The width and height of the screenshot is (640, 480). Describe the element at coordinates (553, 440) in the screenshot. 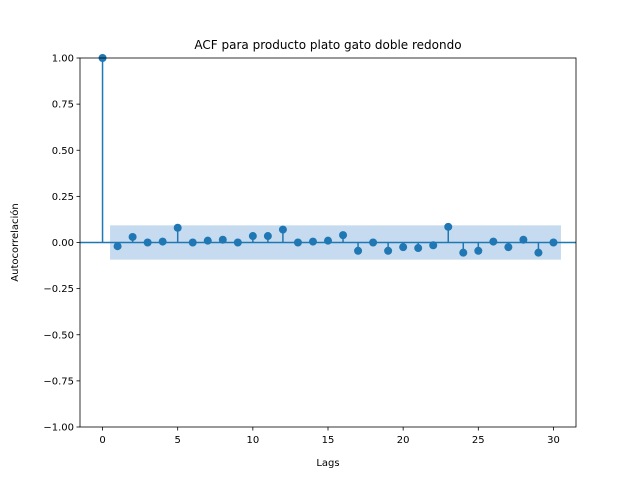

I see `x-tick-label: 30` at that location.